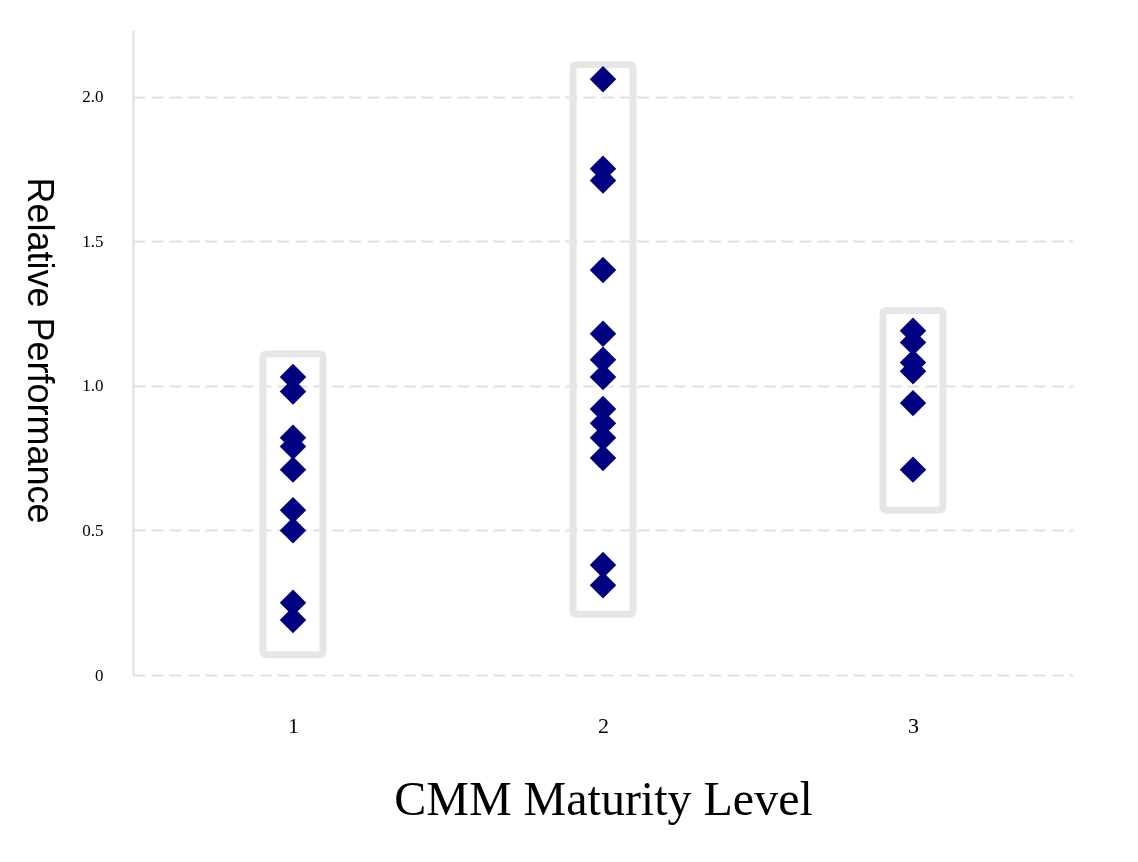 The height and width of the screenshot is (862, 1138). Describe the element at coordinates (603, 798) in the screenshot. I see `x-axis-title: CMM Maturity Level` at that location.